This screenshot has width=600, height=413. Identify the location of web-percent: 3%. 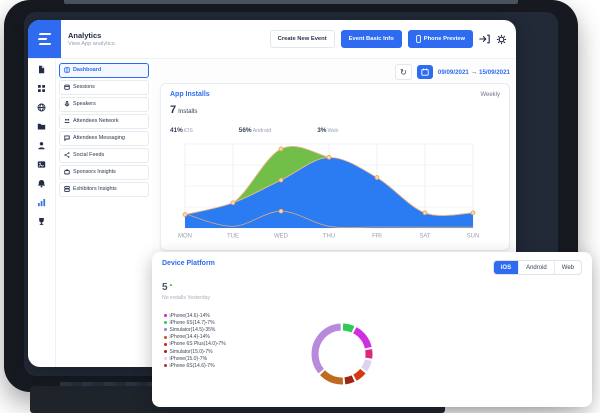
(322, 130).